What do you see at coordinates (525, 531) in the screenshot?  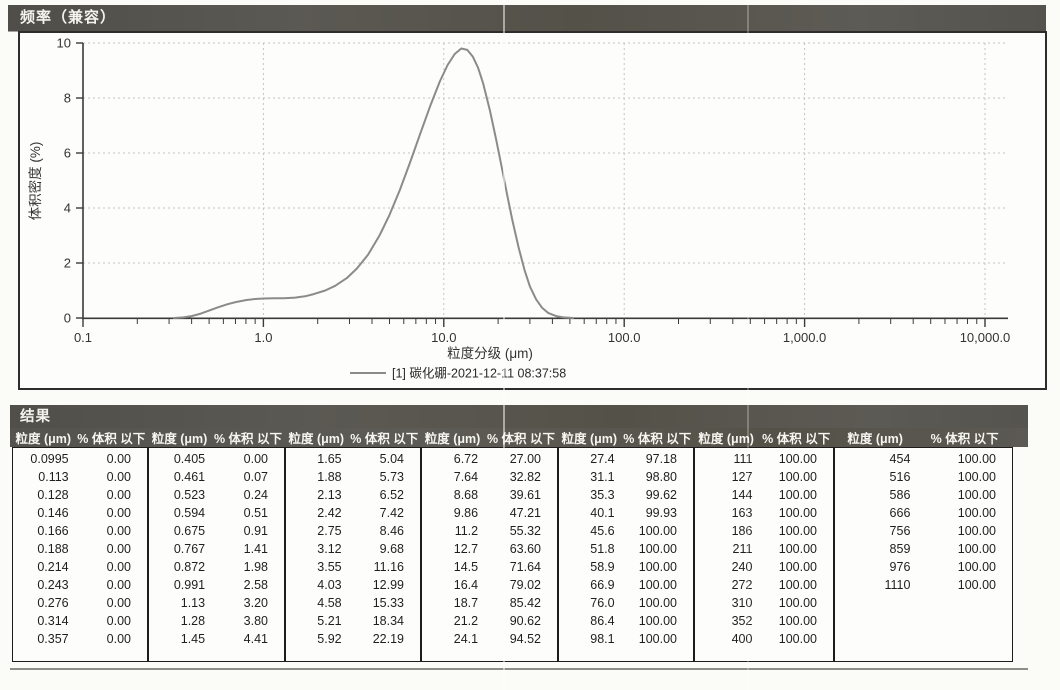 I see `cell-volume-under: 55.32` at bounding box center [525, 531].